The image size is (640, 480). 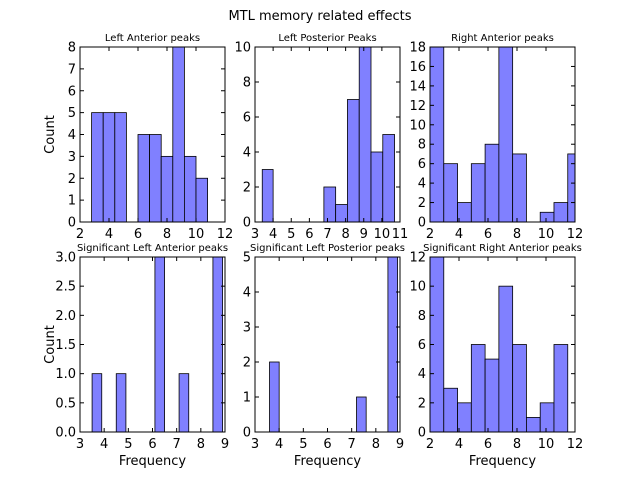 What do you see at coordinates (65, 258) in the screenshot?
I see `y-tick-label: 3.0` at bounding box center [65, 258].